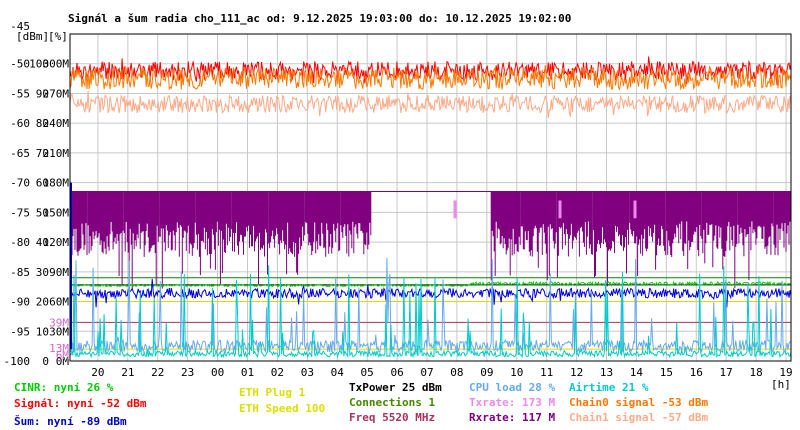 The height and width of the screenshot is (430, 800). What do you see at coordinates (59, 348) in the screenshot?
I see `y-tick-rate-extra: 13M` at bounding box center [59, 348].